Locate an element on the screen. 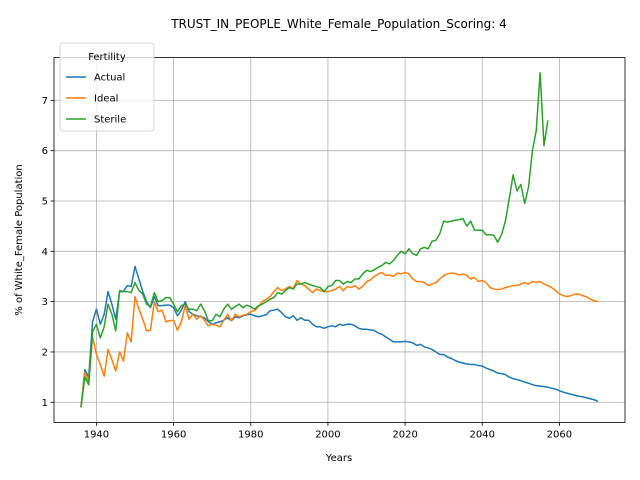 This screenshot has width=640, height=480. x-tick-label: 2060 is located at coordinates (559, 434).